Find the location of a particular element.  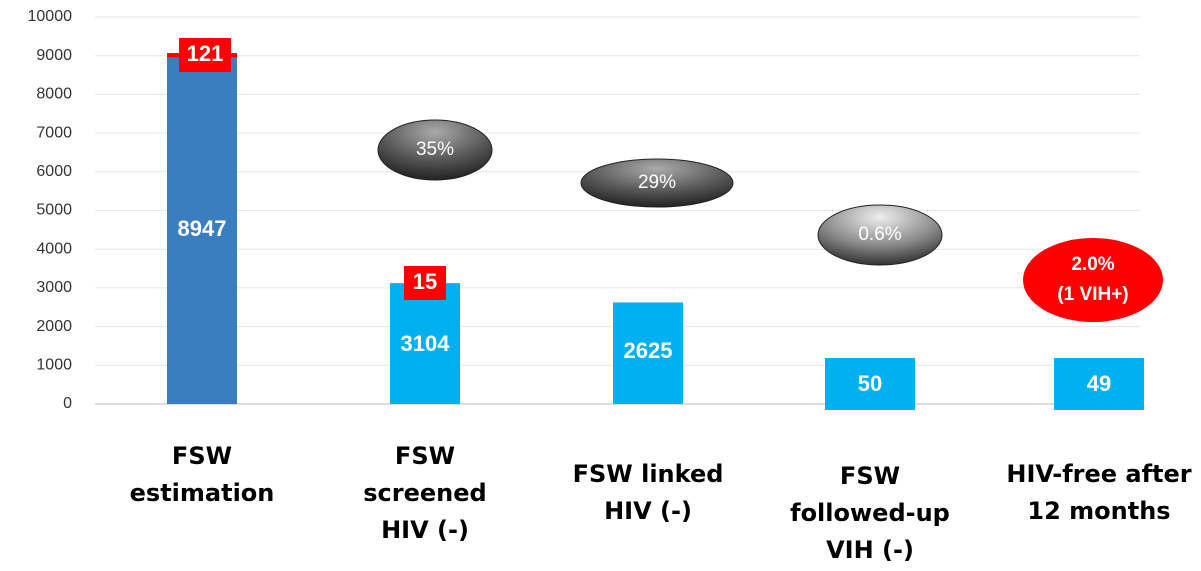

x-tick-label: estimation is located at coordinates (202, 493).